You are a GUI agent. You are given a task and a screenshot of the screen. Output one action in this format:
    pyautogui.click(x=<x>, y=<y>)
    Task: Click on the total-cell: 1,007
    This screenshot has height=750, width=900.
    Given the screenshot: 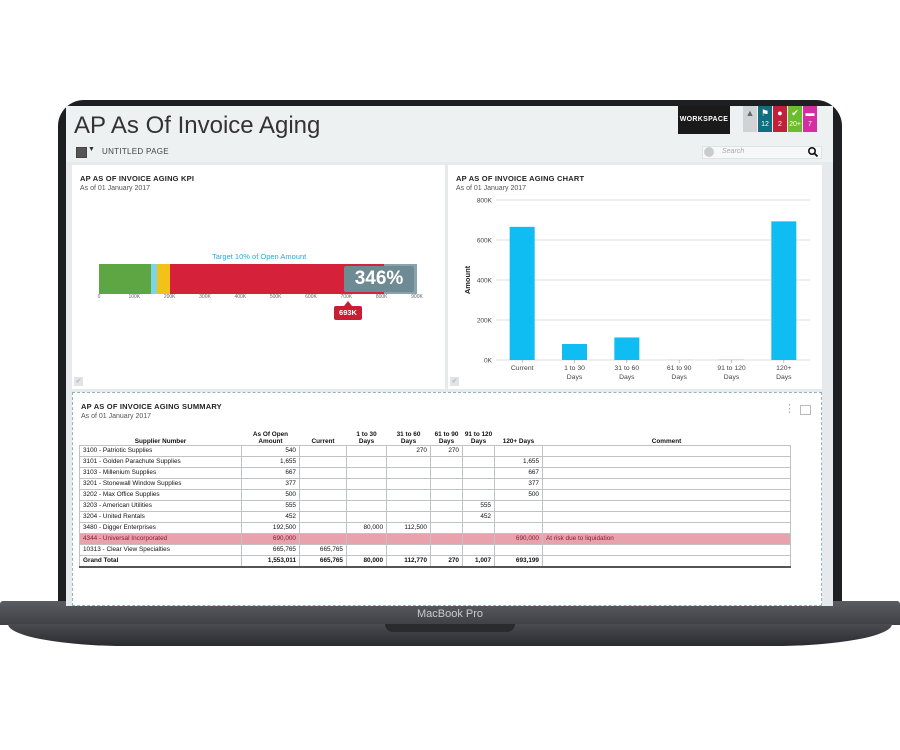 What is the action you would take?
    pyautogui.click(x=478, y=561)
    